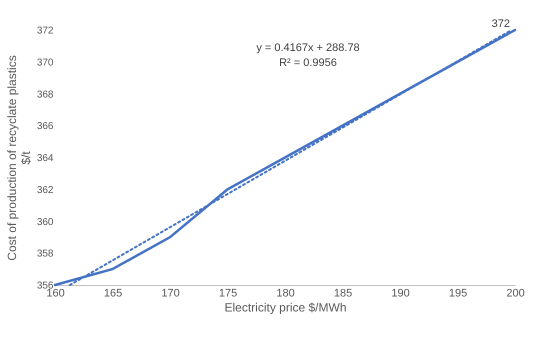 This screenshot has width=550, height=337. I want to click on y-axis-title: Cost of production of recyclate plastics $/t, so click(18, 158).